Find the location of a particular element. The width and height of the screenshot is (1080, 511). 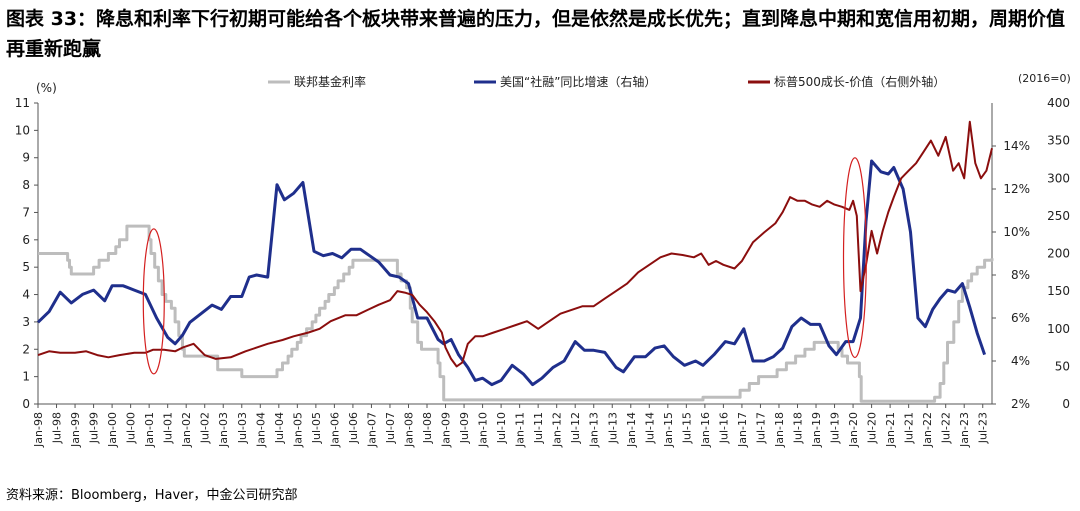

x-tick-label: Jul-16 is located at coordinates (723, 428).